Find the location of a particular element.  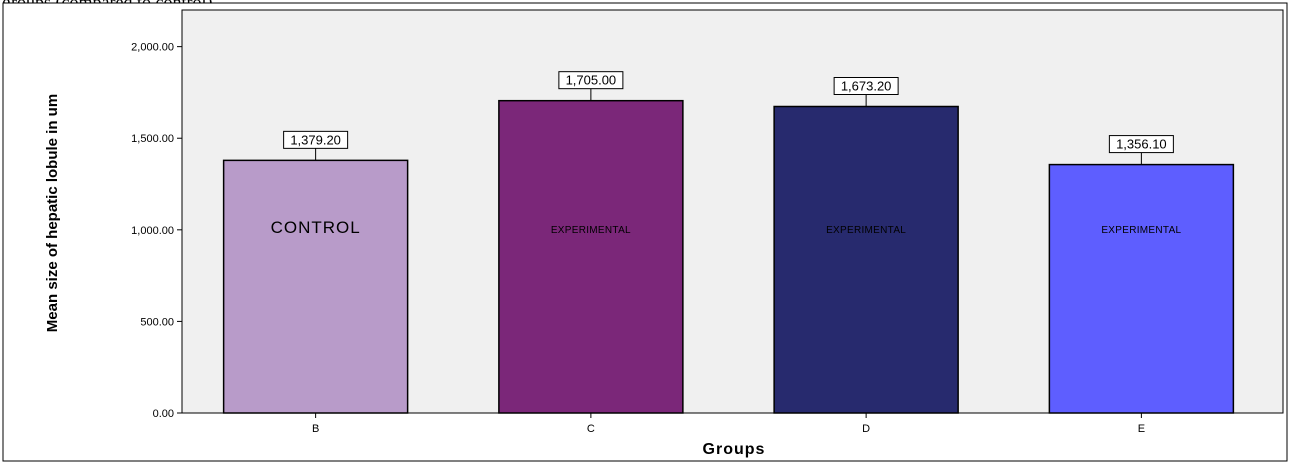

bar-text: CONTROL is located at coordinates (316, 227).